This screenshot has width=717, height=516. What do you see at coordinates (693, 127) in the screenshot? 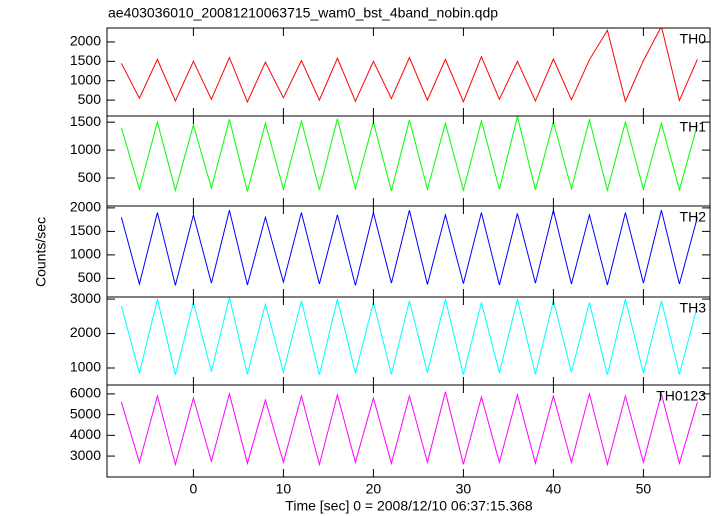
I see `series-label: TH1` at bounding box center [693, 127].